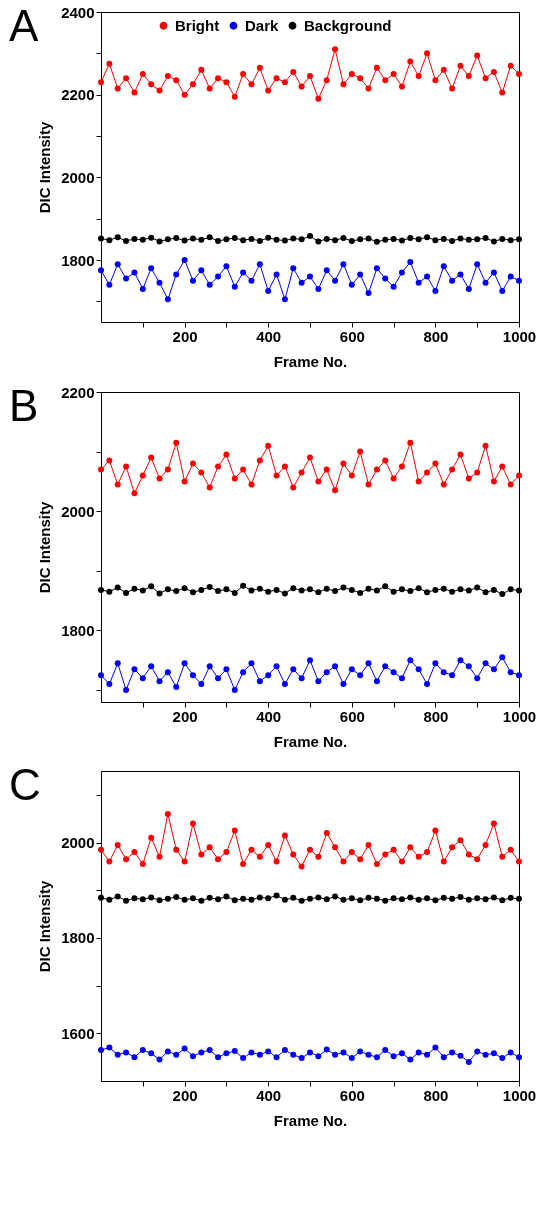  I want to click on x-axis-title: Frame No., so click(310, 361).